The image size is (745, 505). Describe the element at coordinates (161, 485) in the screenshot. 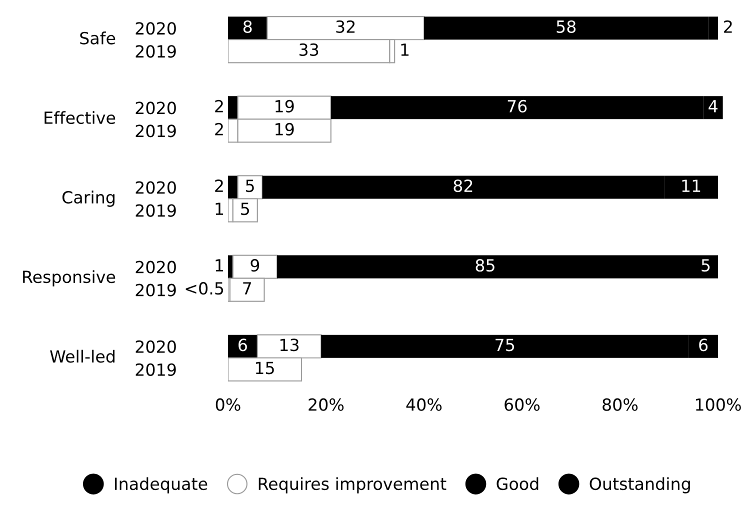

I see `legend-label: Inadequate` at that location.